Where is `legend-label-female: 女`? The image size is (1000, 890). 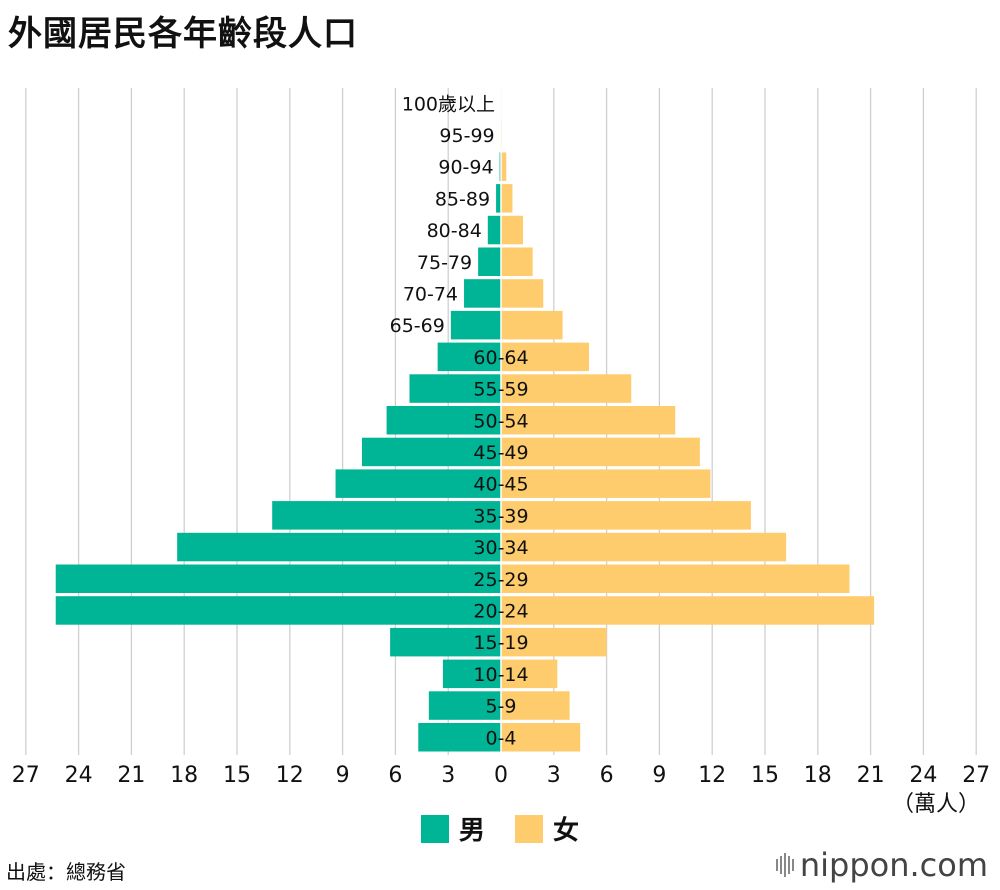
legend-label-female: 女 is located at coordinates (566, 831).